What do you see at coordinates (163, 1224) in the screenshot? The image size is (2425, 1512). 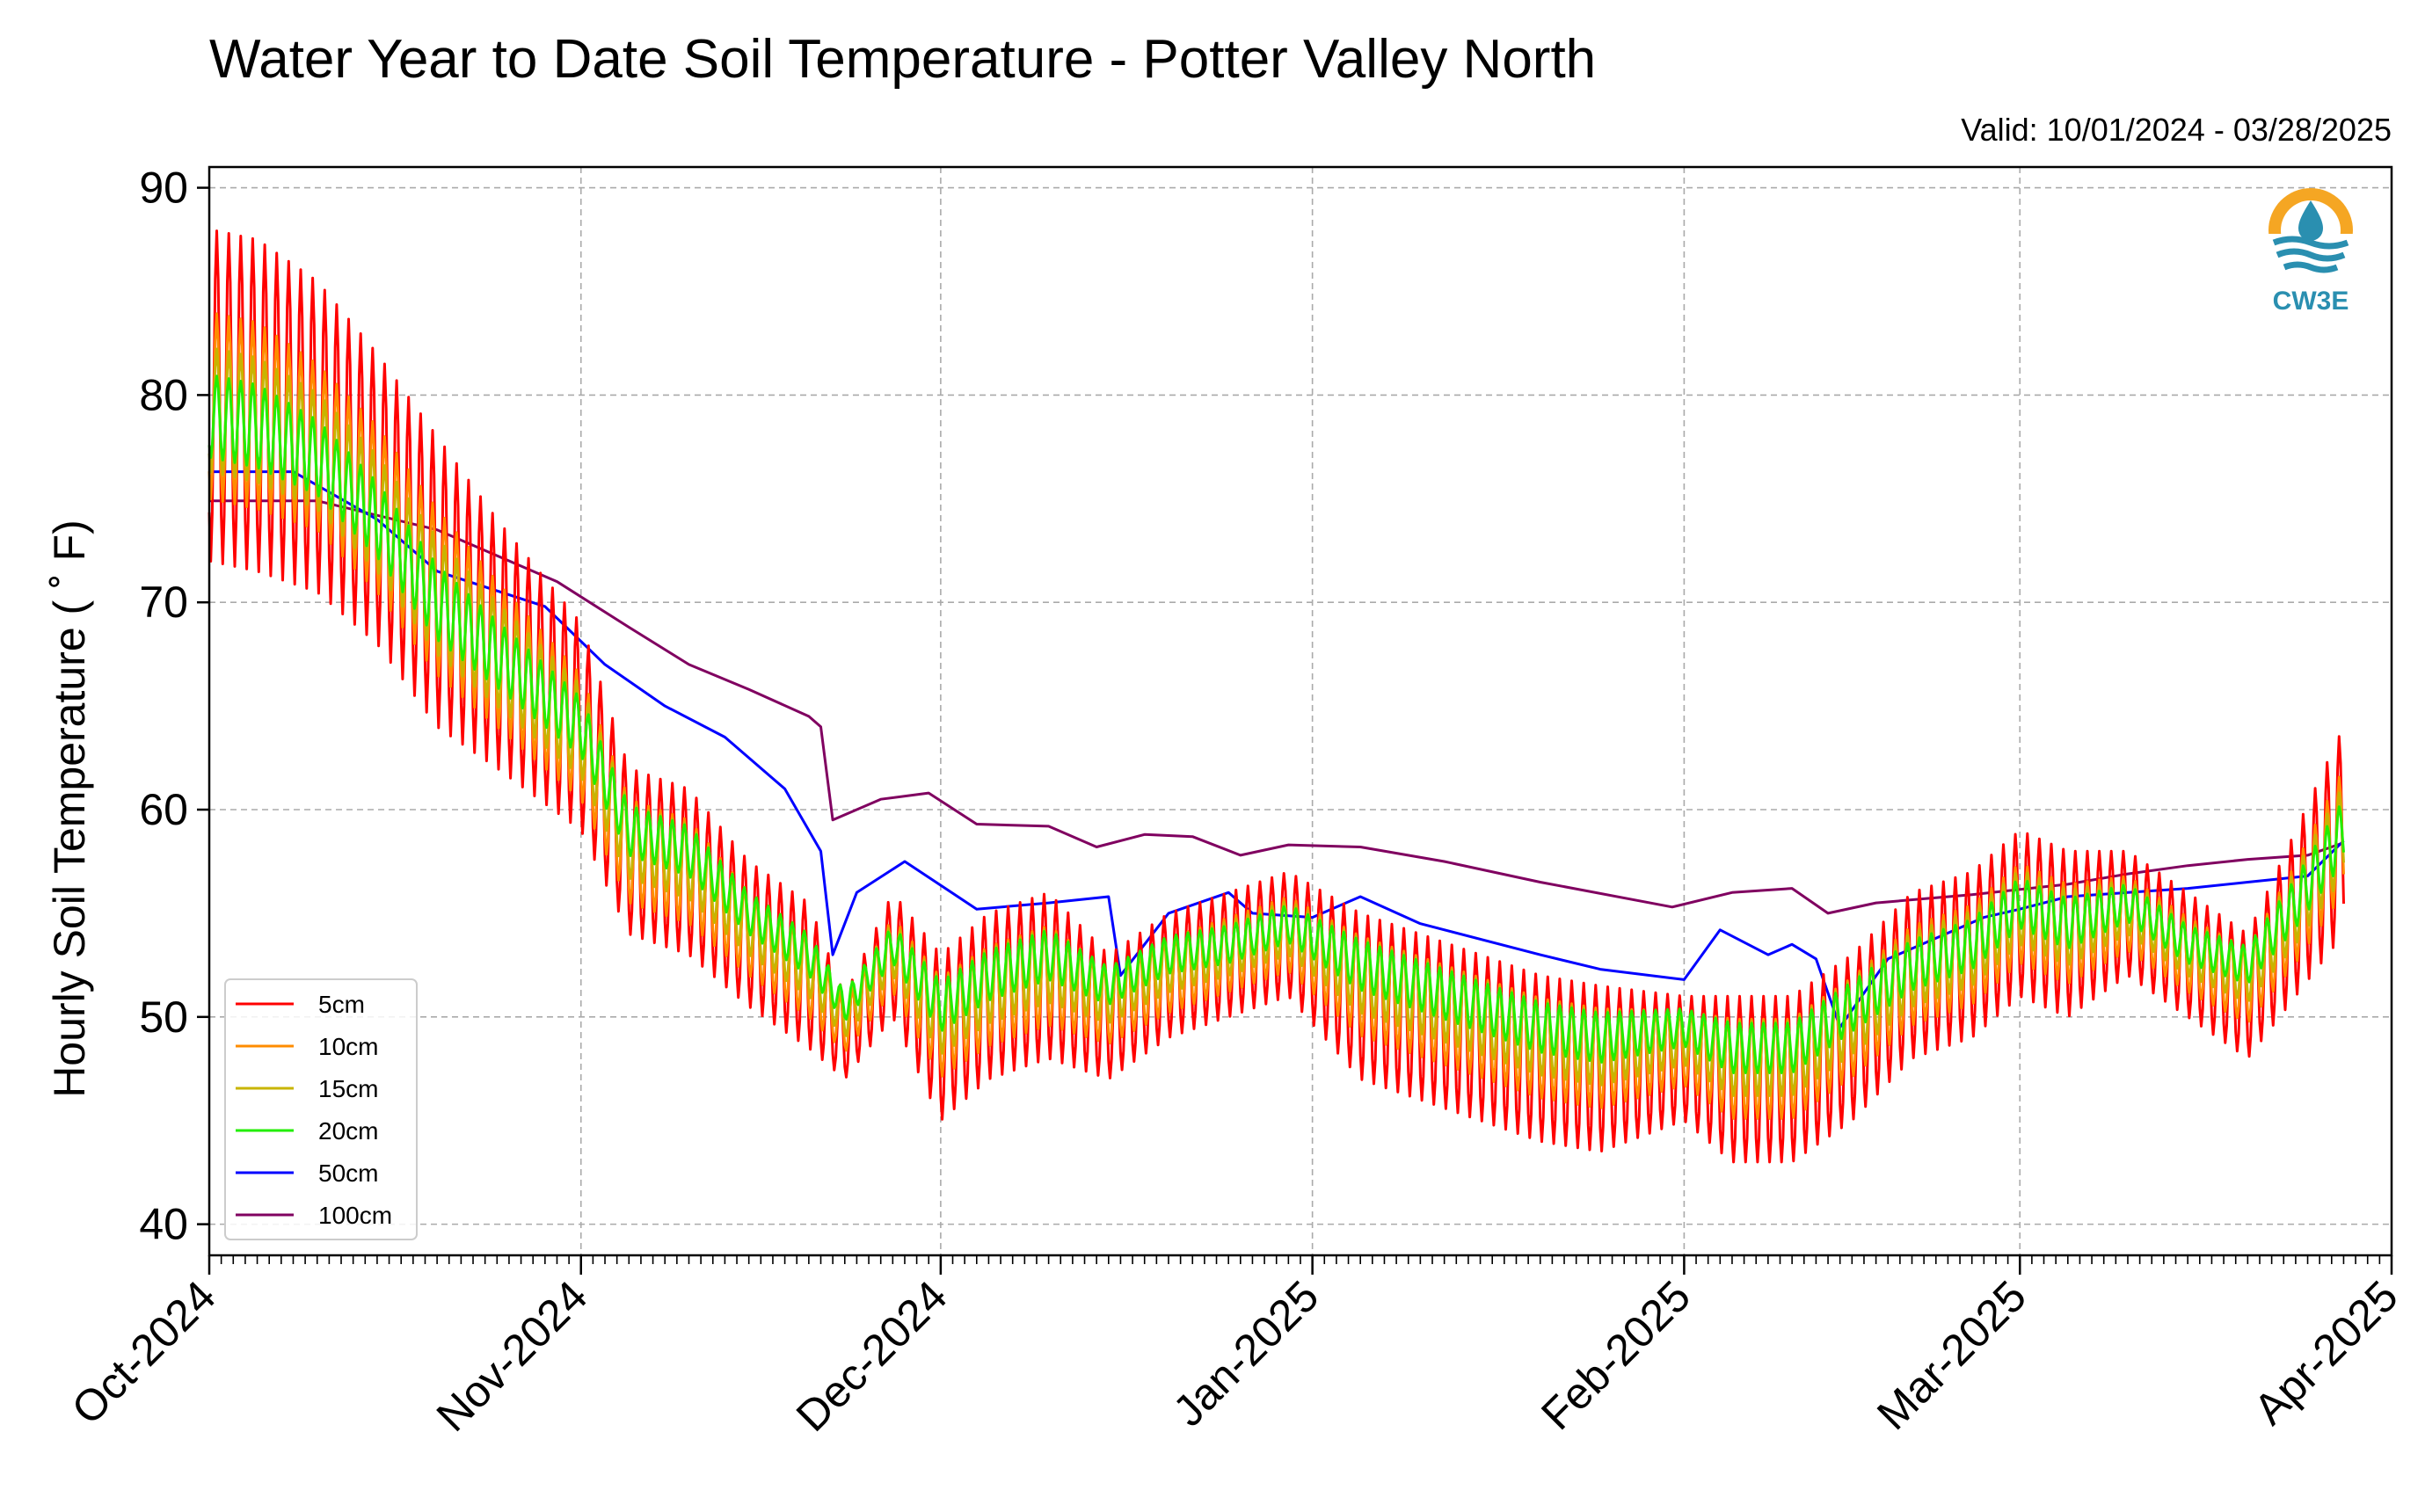 I see `y-tick-label: 40` at bounding box center [163, 1224].